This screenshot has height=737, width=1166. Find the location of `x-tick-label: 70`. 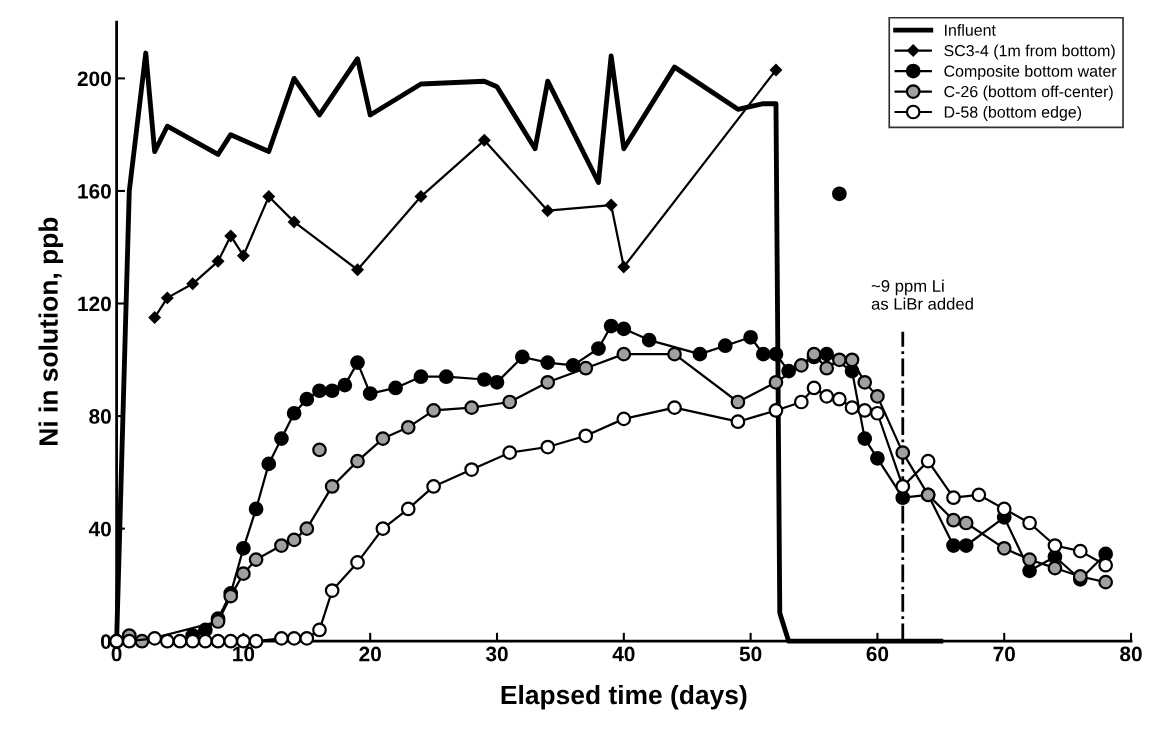

x-tick-label: 70 is located at coordinates (1004, 654).